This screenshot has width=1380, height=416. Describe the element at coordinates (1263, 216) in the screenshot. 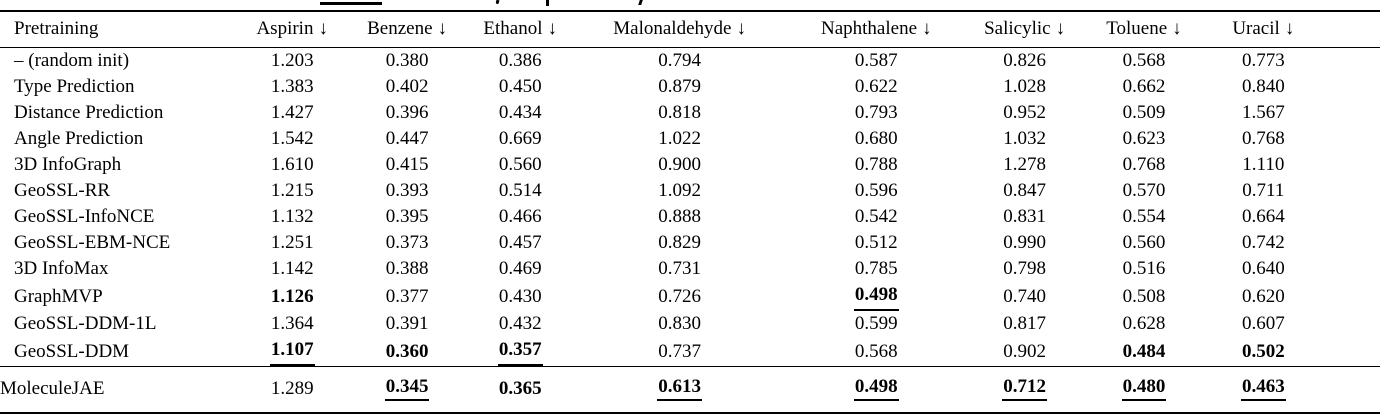

I see `value-text: 0.664` at that location.